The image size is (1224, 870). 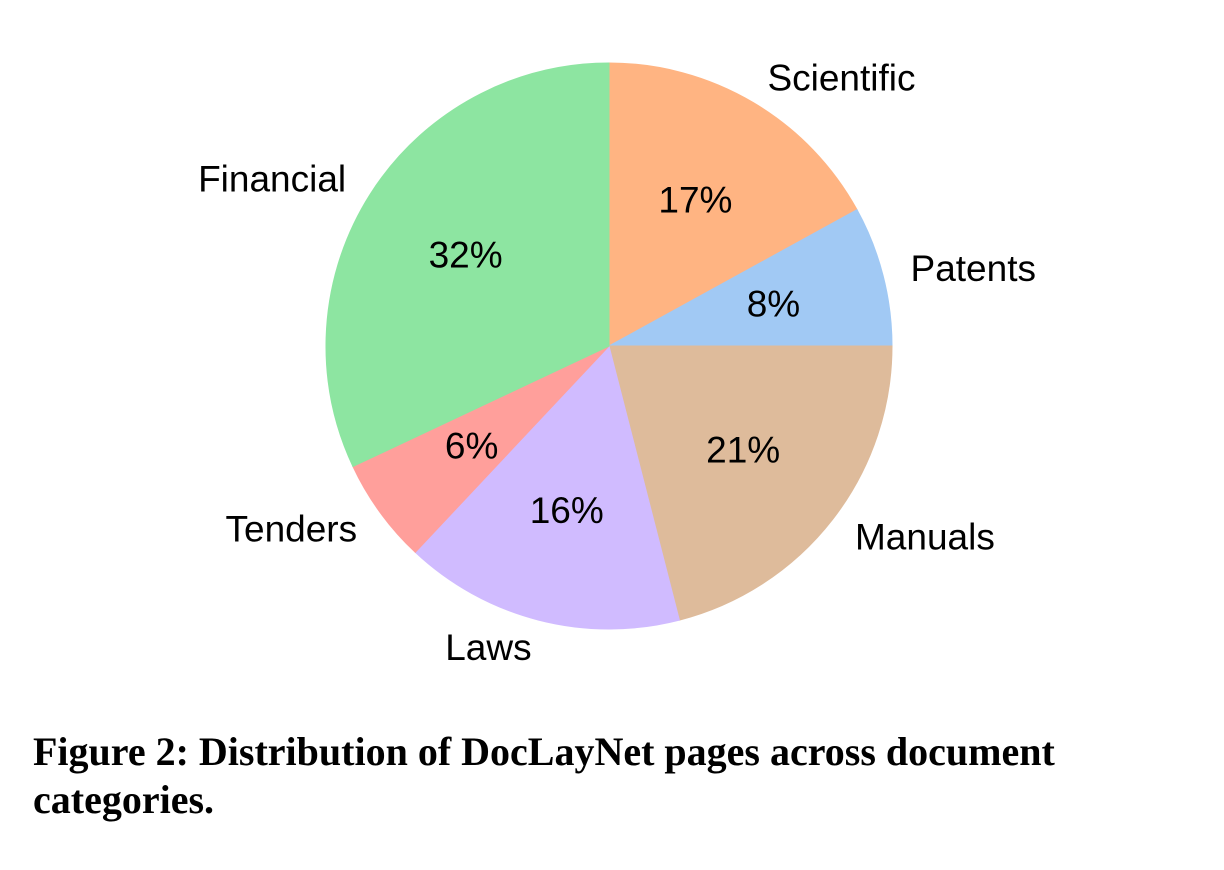 I want to click on slice-percent-scientific: 17%, so click(x=695, y=199).